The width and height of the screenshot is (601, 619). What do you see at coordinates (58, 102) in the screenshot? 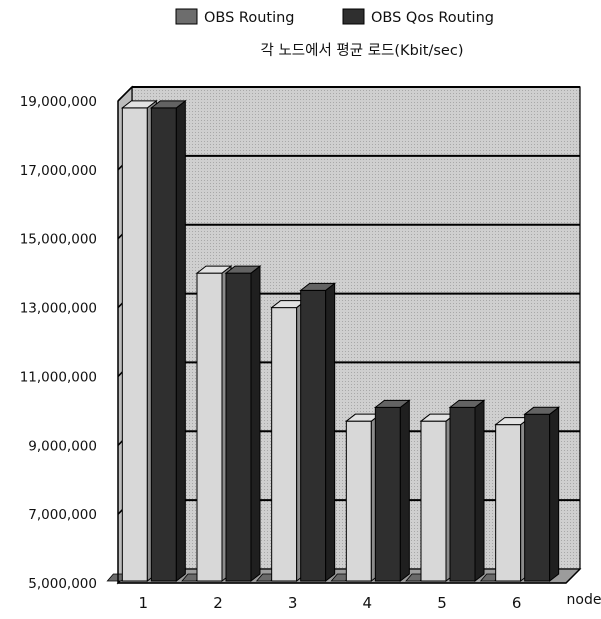
I see `y-tick-label: 19,000,000` at bounding box center [58, 102].